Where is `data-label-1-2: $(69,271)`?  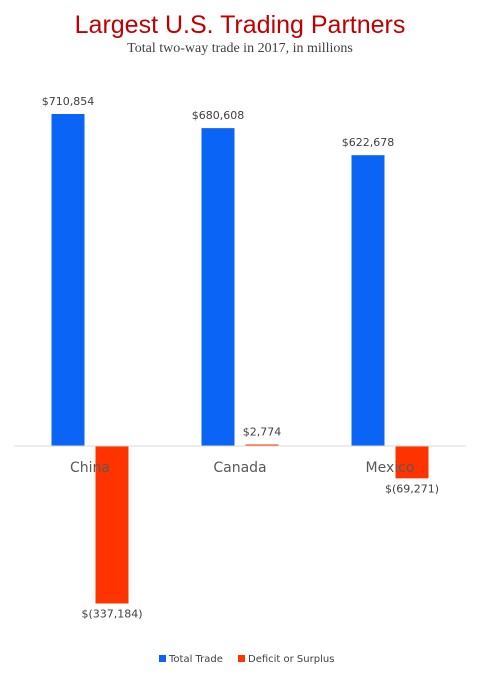
data-label-1-2: $(69,271) is located at coordinates (412, 488).